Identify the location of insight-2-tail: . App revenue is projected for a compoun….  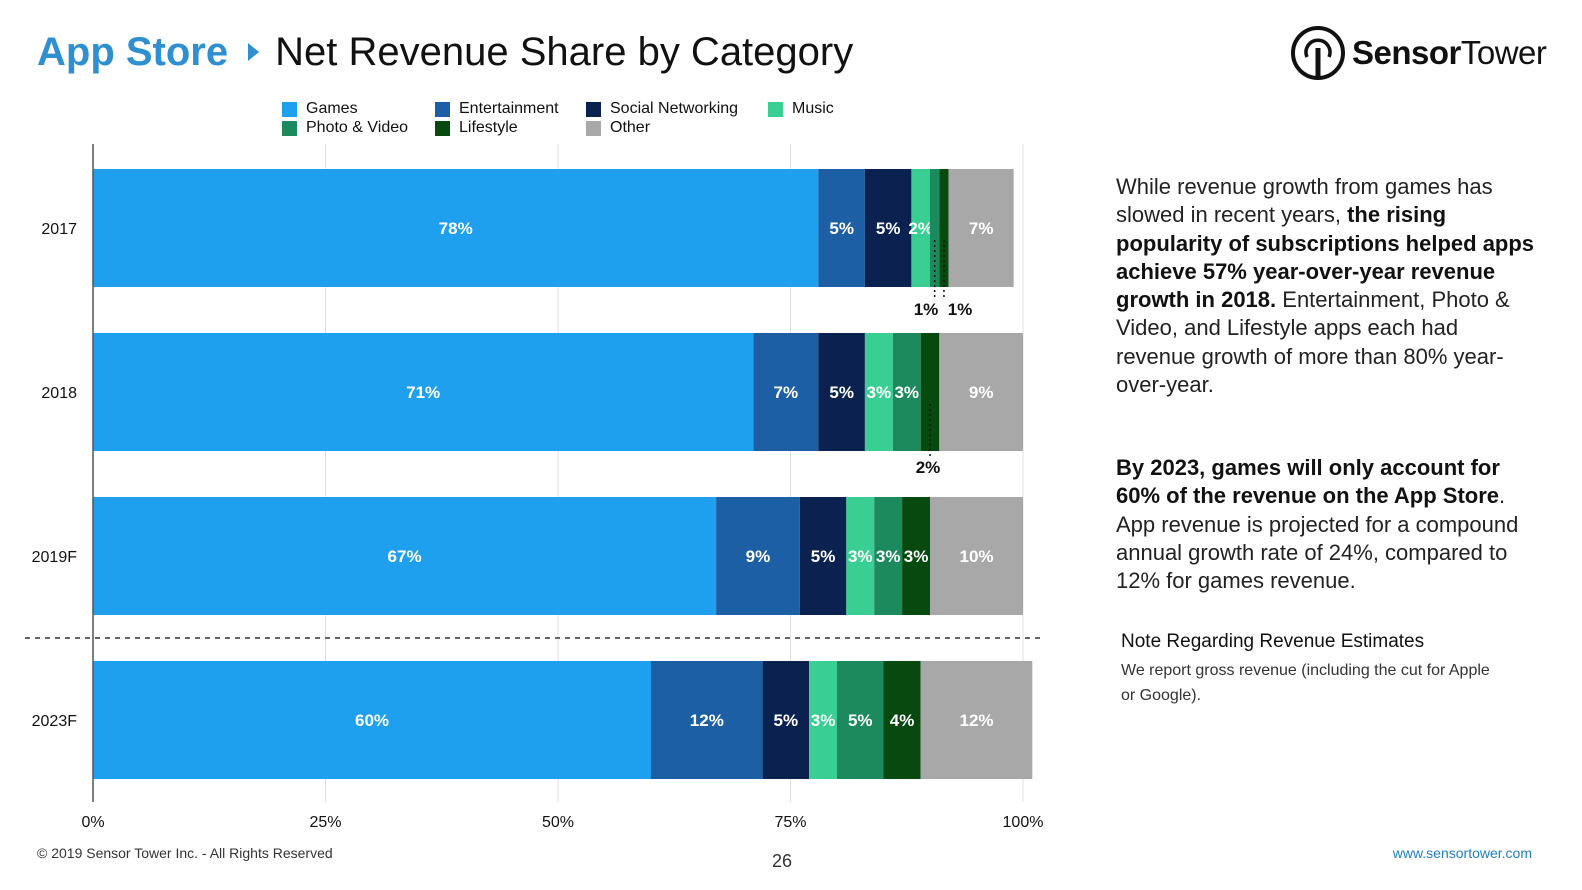
(1317, 538).